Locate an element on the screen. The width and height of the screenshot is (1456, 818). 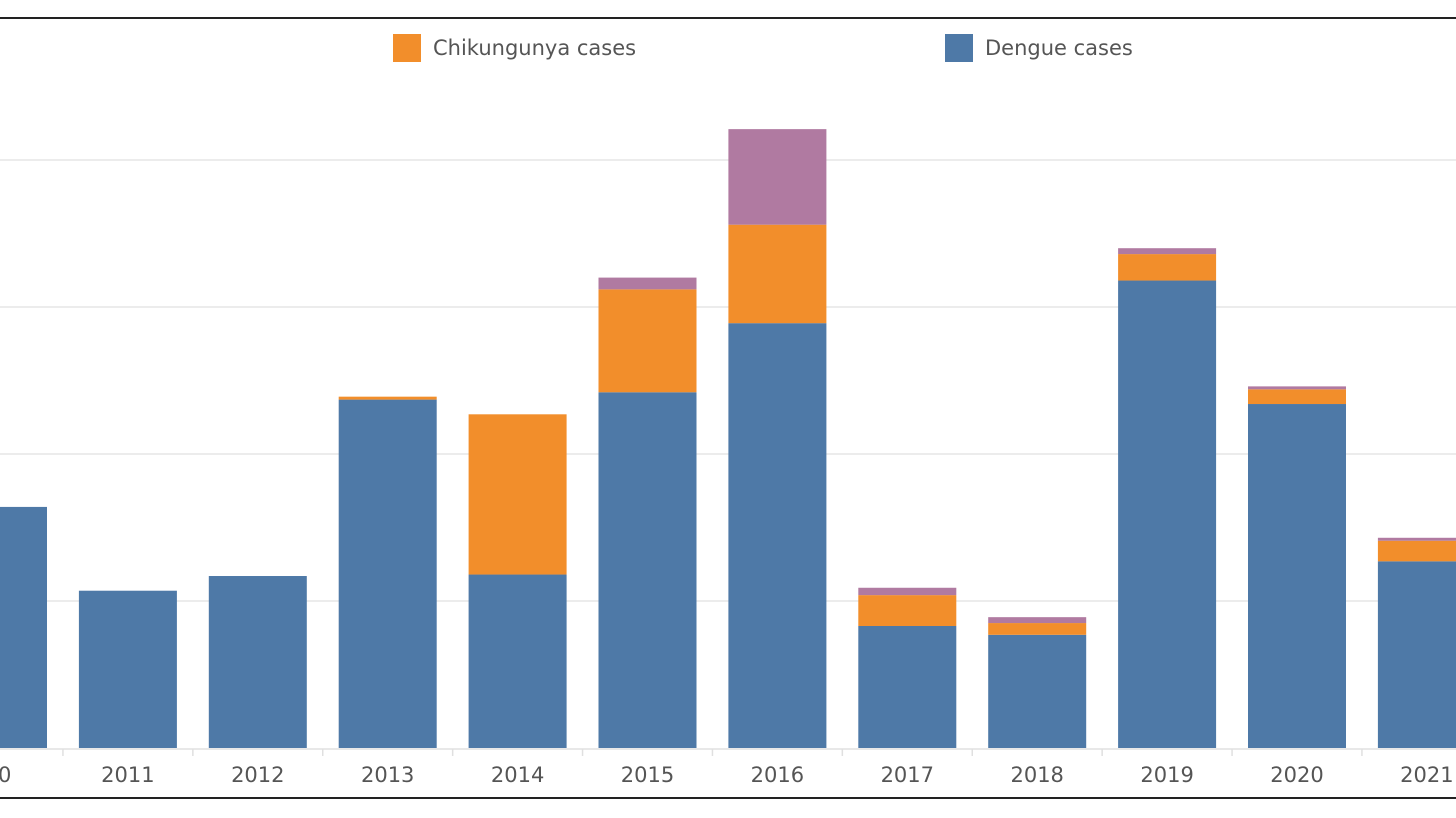
tick-label-2017: 2017 is located at coordinates (907, 775).